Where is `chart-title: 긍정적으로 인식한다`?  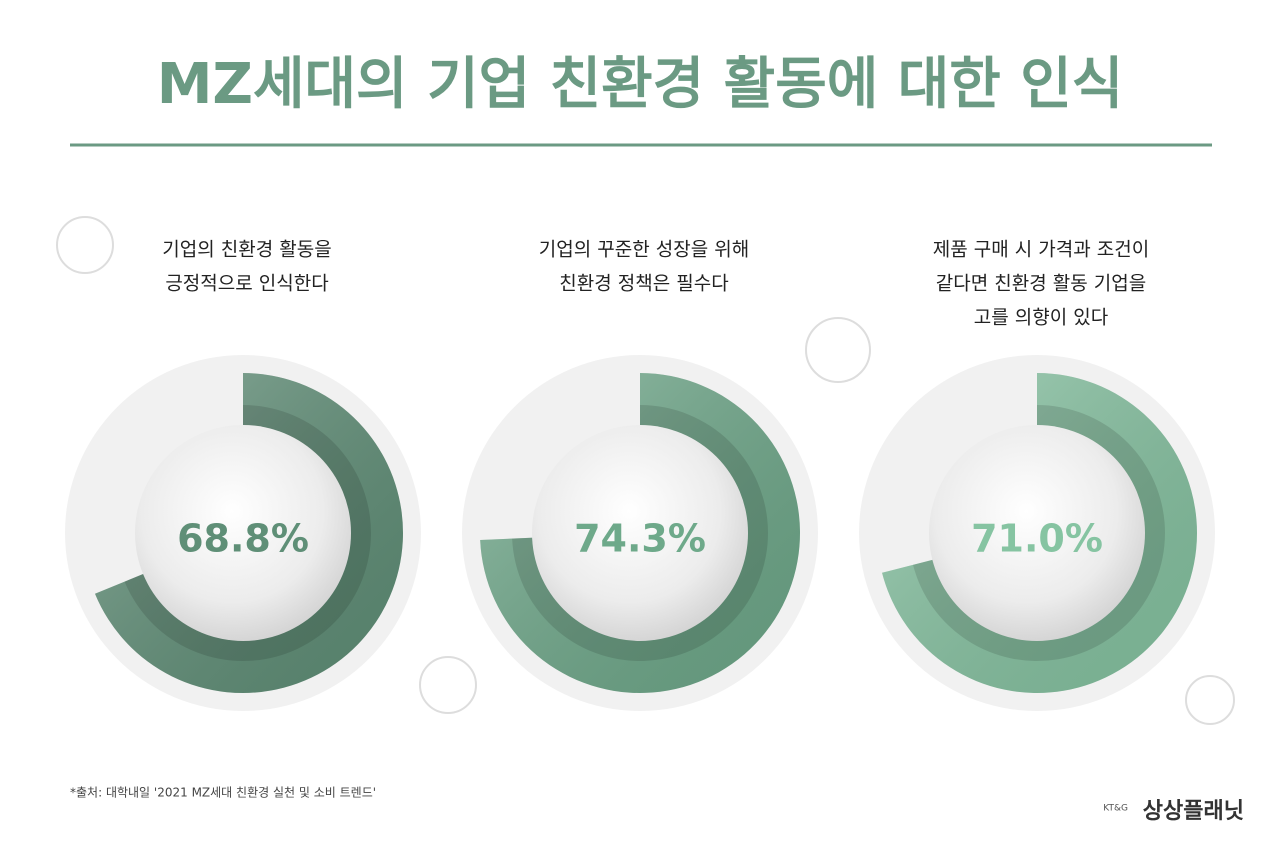
chart-title: 긍정적으로 인식한다 is located at coordinates (246, 284).